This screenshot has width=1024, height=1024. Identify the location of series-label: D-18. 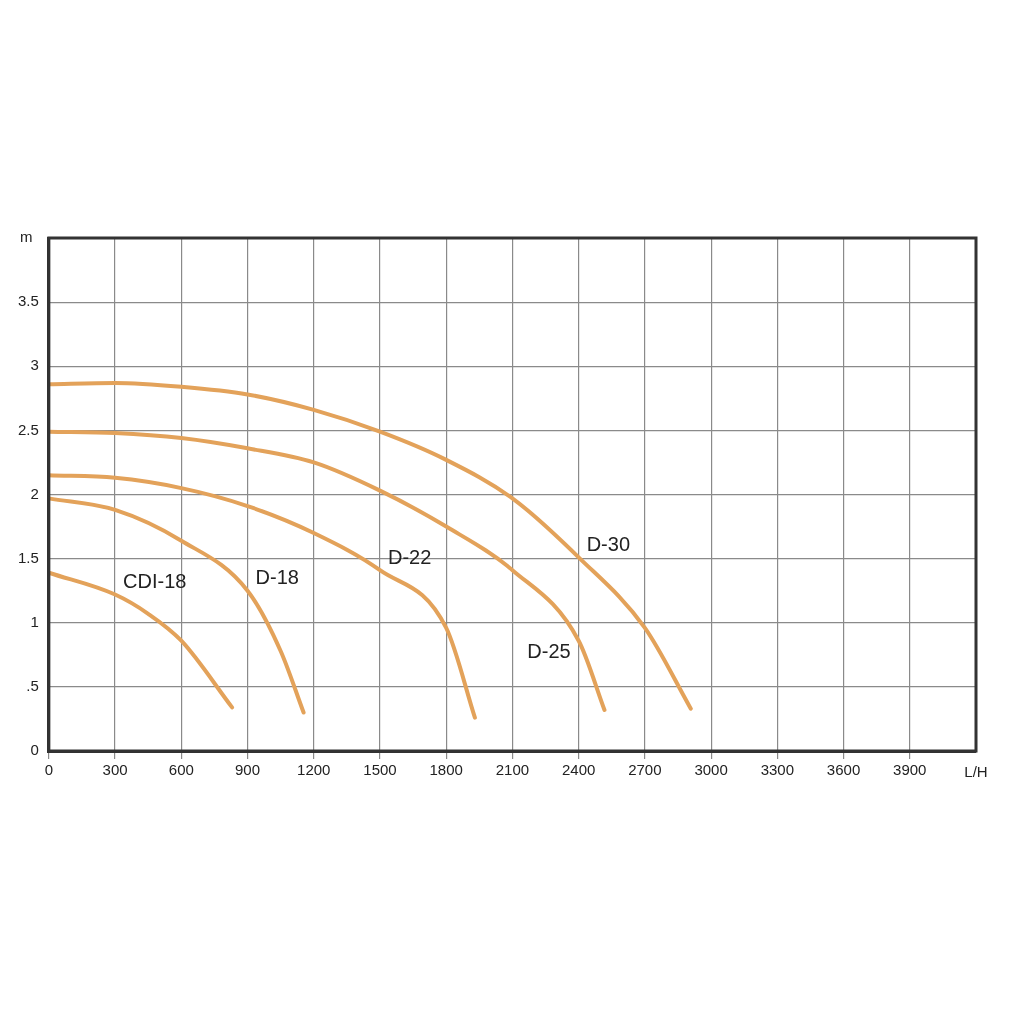
(277, 577).